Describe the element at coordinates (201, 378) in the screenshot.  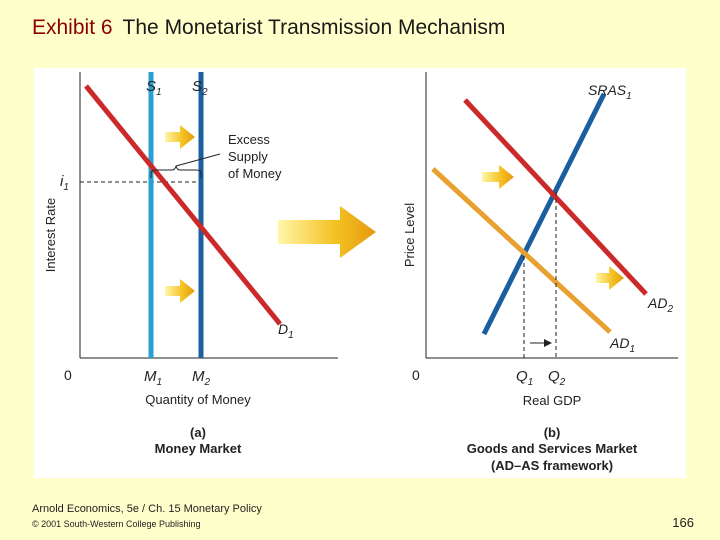
I see `m2-label: M2` at that location.